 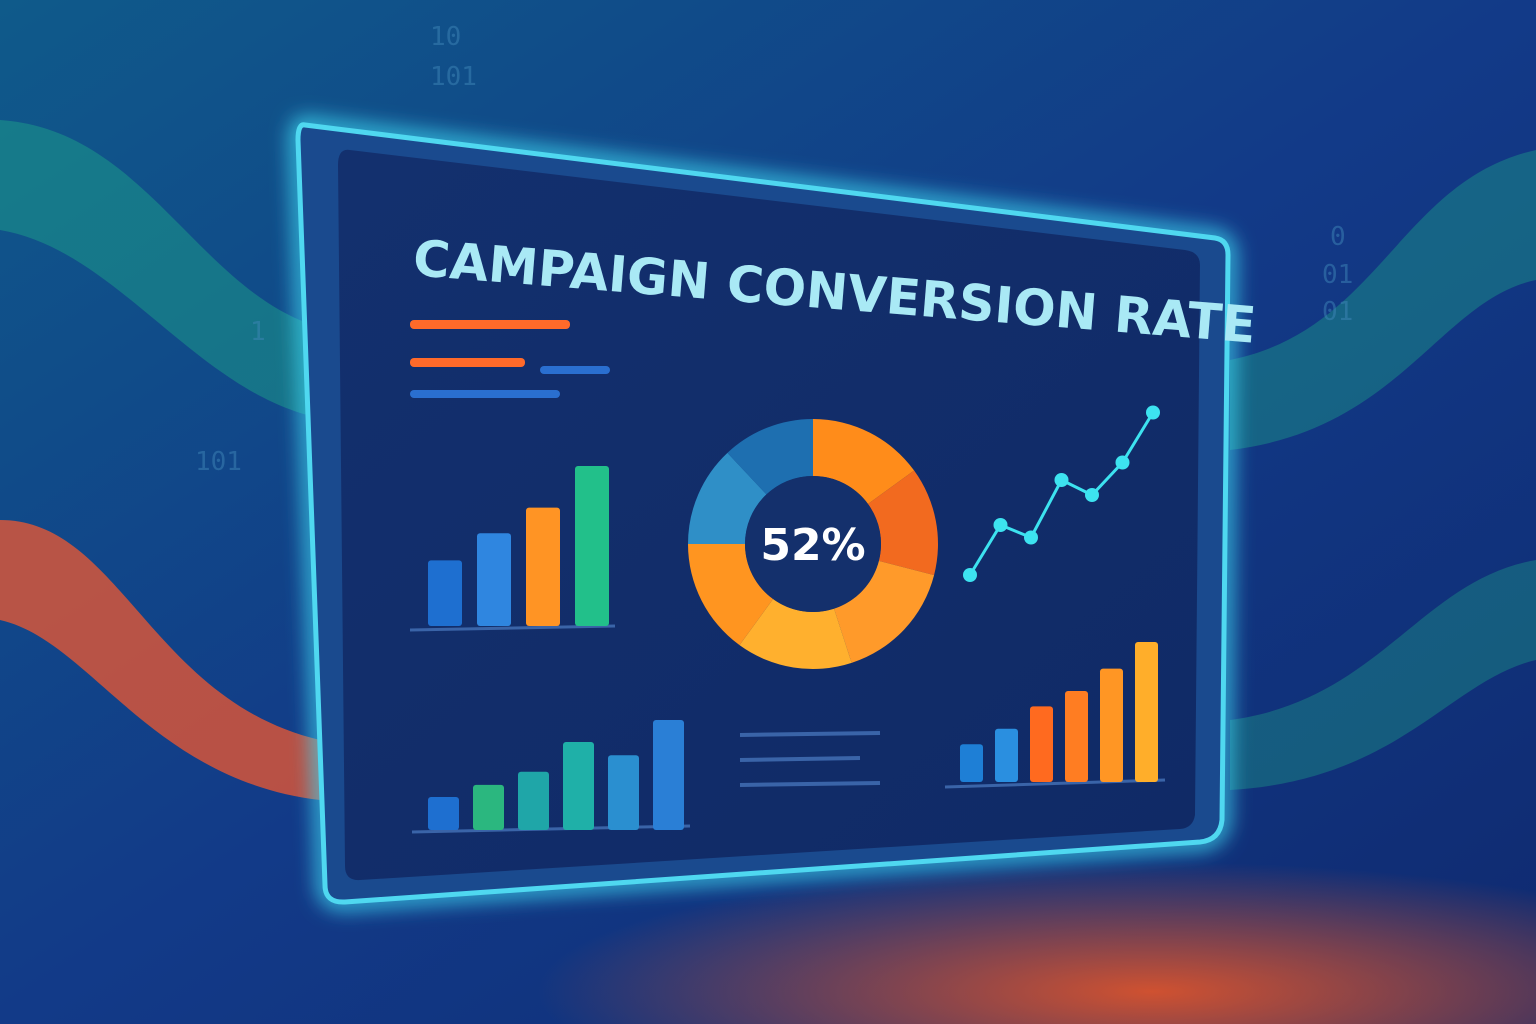 What do you see at coordinates (258, 332) in the screenshot?
I see `binary-digit: 1` at bounding box center [258, 332].